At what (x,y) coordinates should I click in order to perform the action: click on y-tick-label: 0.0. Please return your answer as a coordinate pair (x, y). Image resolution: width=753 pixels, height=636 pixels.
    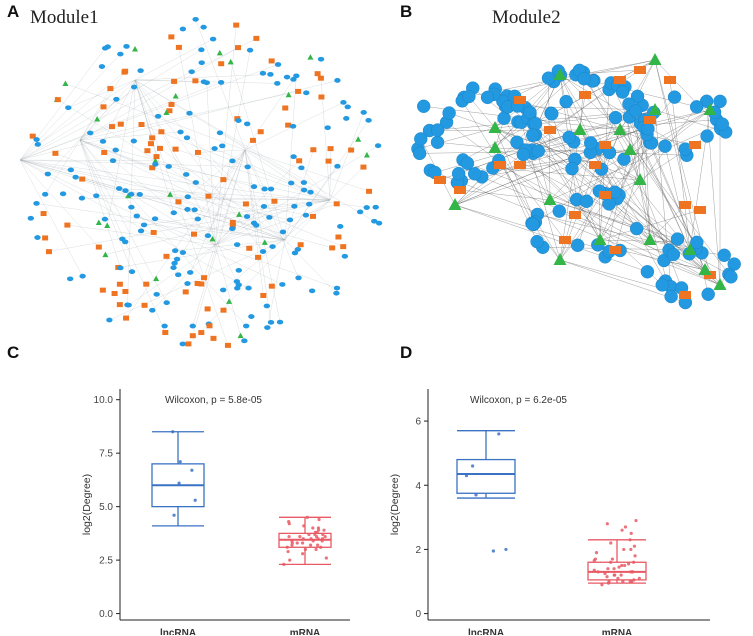
    Looking at the image, I should click on (106, 614).